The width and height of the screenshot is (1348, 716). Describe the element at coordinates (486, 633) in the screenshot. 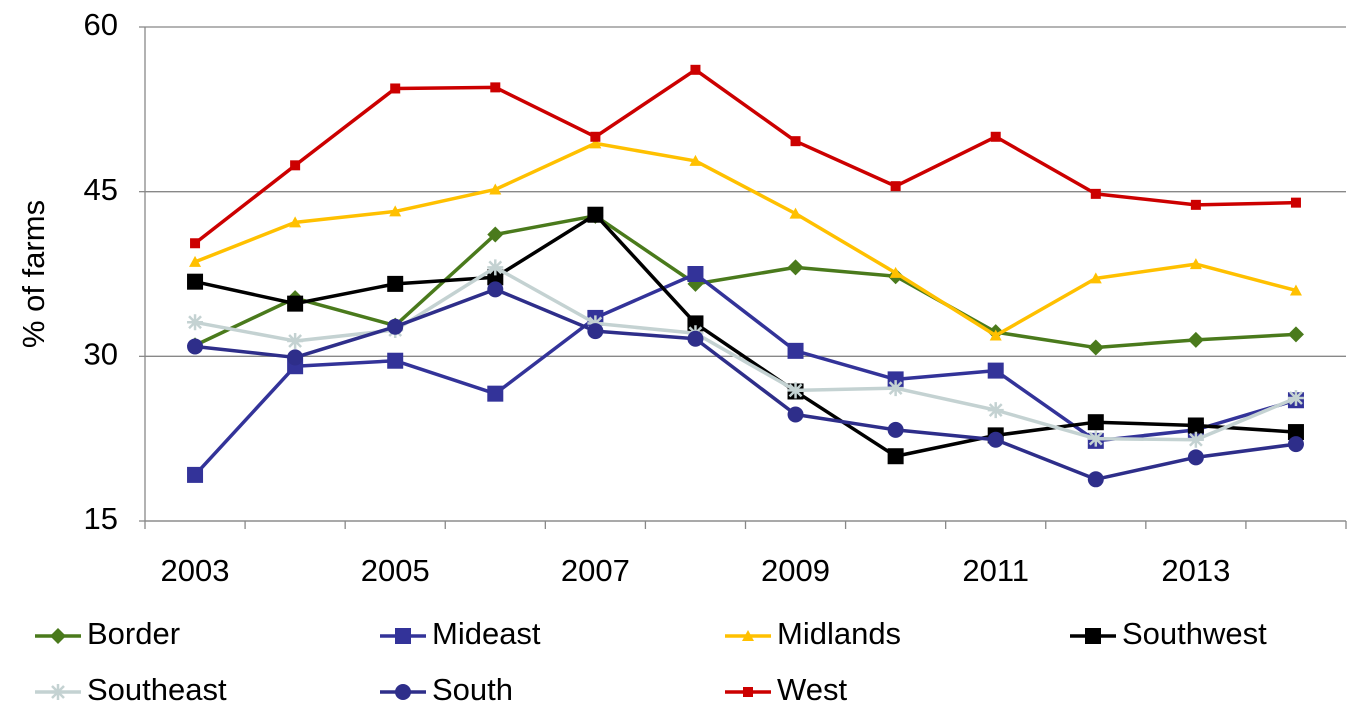

I see `legend-label: Mideast` at that location.